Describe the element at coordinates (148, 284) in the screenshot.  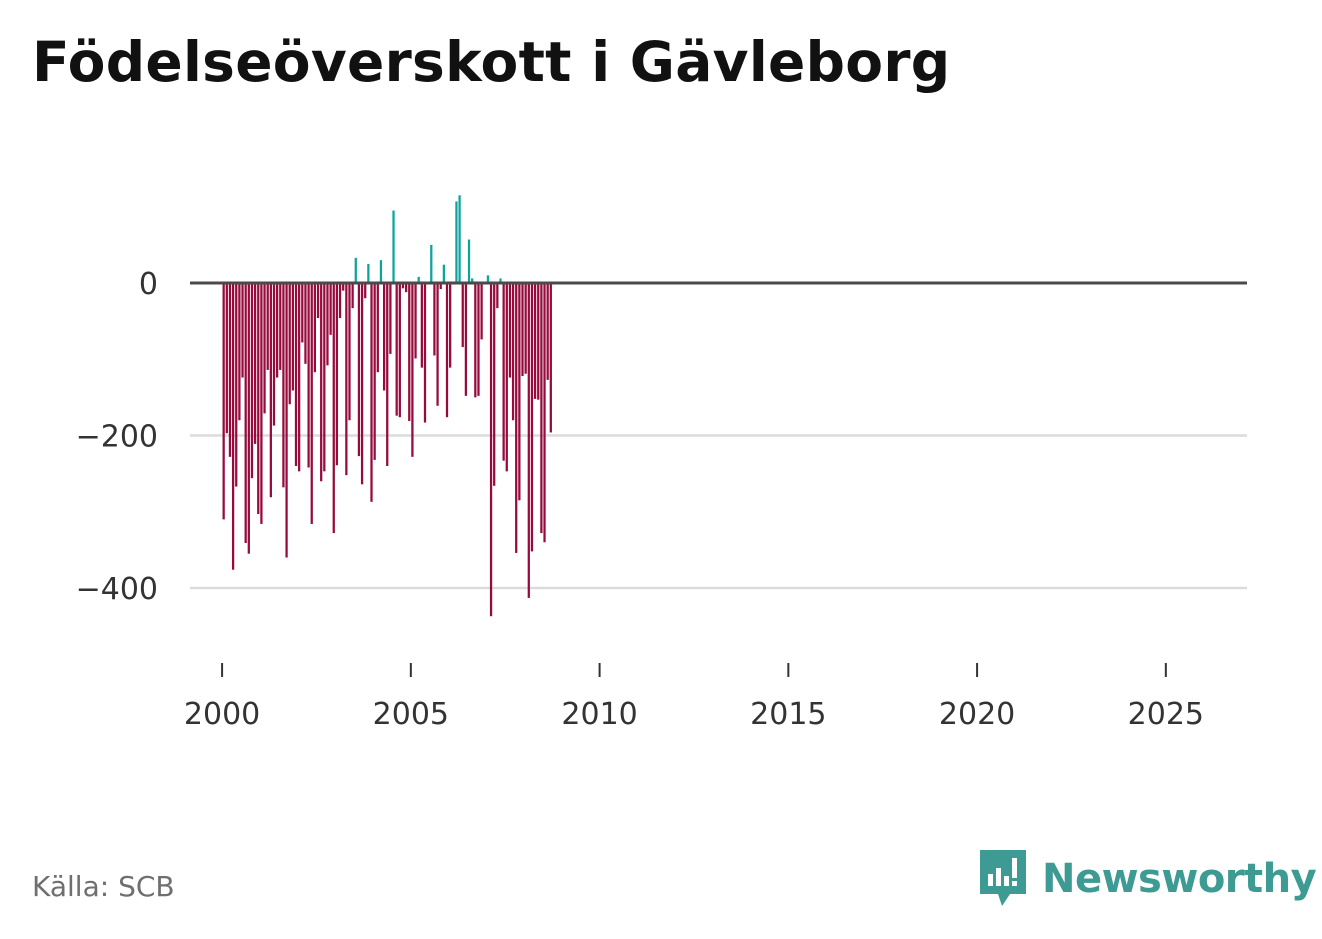
I see `y-tick-label: 0` at that location.